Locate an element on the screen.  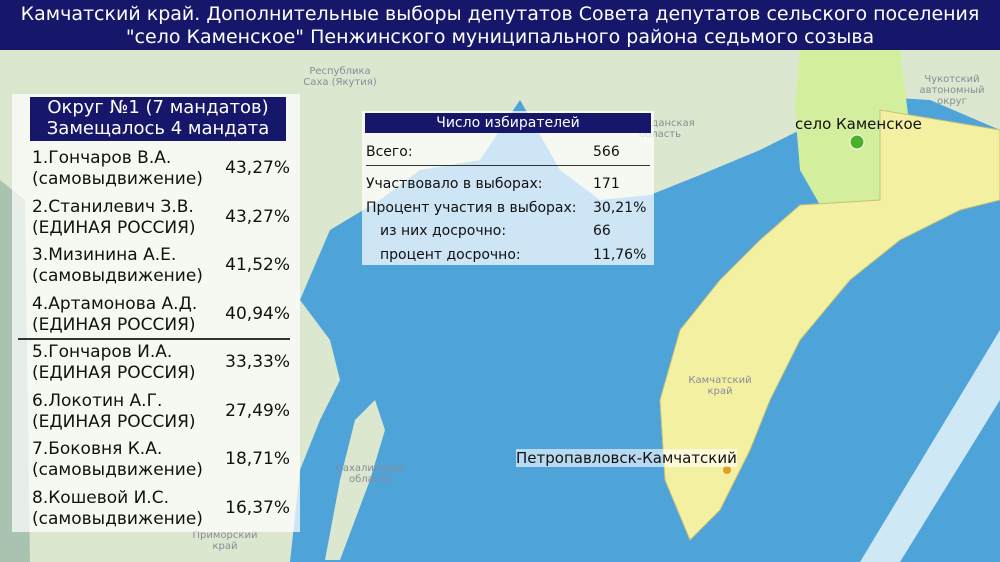
stats-label: процент досрочно: is located at coordinates (450, 255).